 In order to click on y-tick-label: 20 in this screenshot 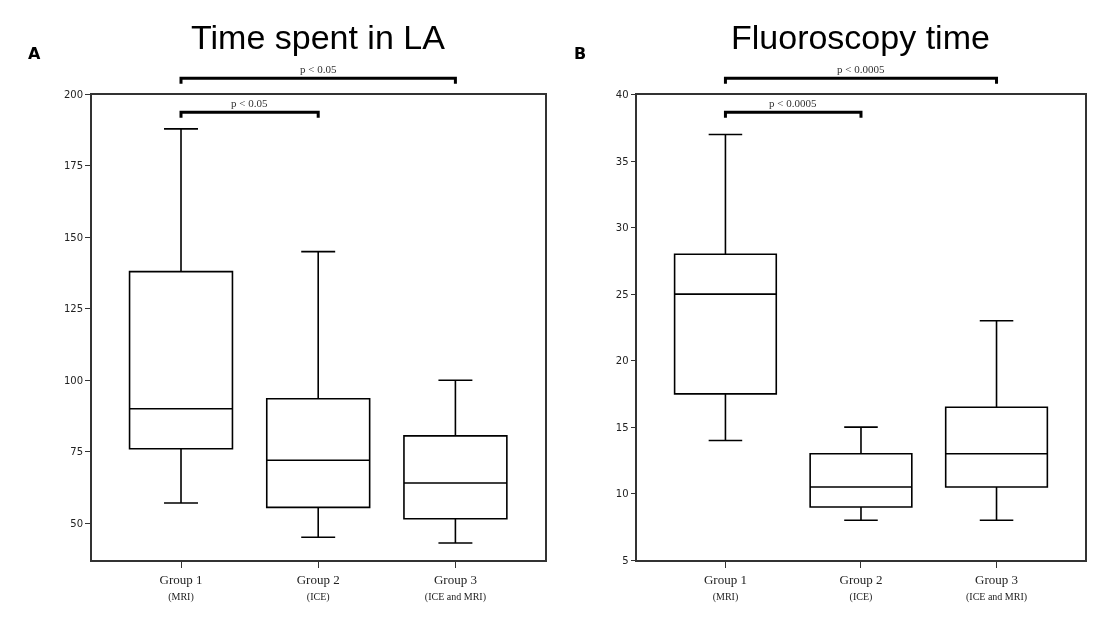, I will do `click(622, 361)`.